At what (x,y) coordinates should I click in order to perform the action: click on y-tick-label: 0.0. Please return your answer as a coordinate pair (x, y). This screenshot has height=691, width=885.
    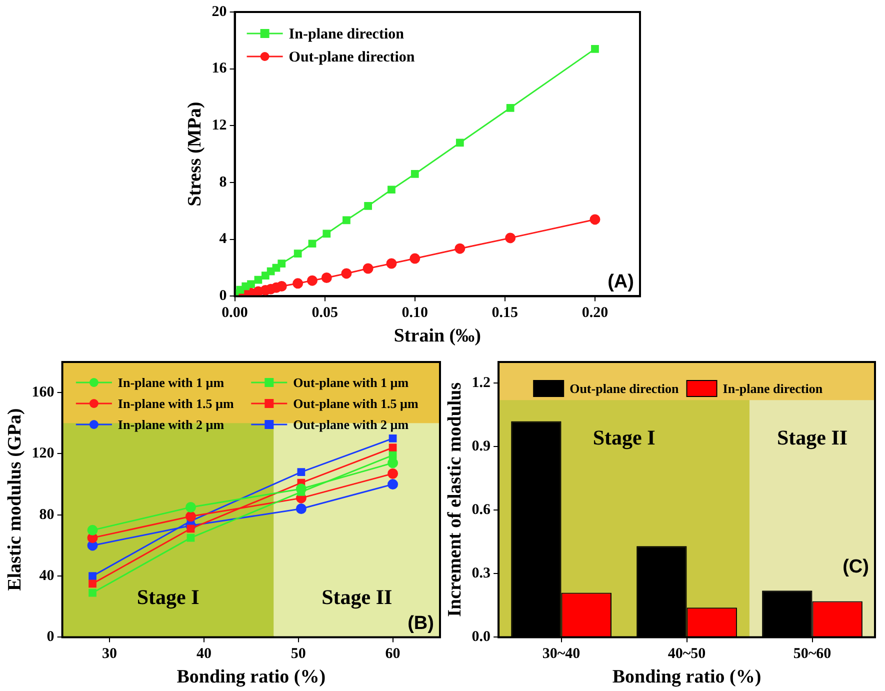
    Looking at the image, I should click on (481, 637).